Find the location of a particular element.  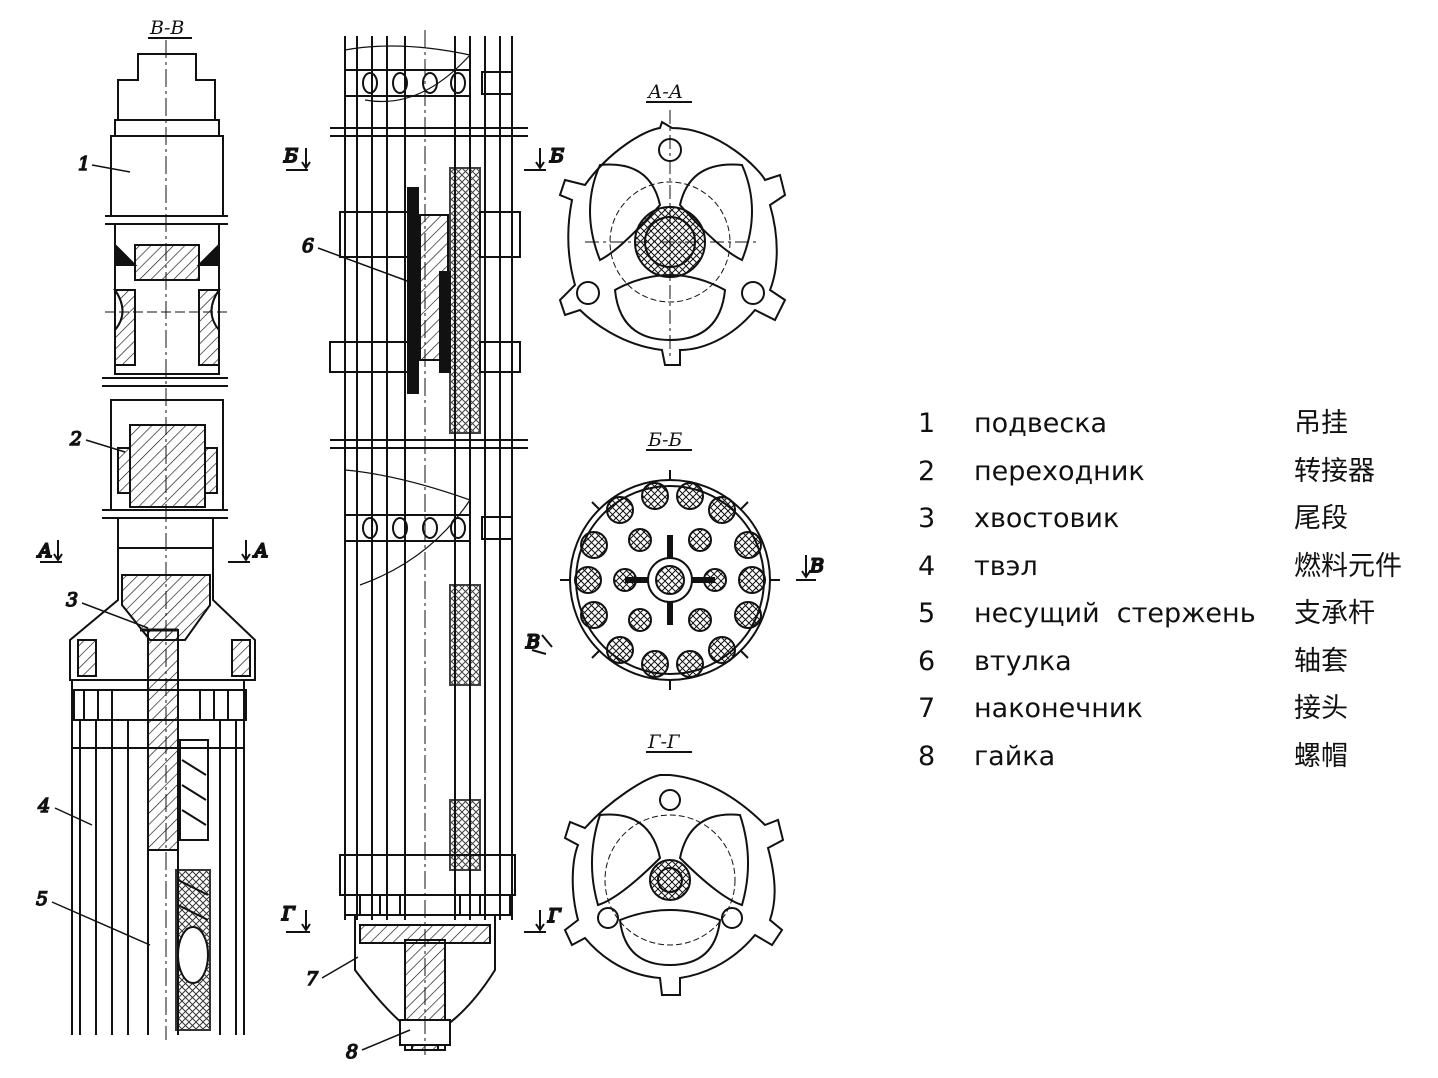

cut-mark-g-right: Г is located at coordinates (554, 916).